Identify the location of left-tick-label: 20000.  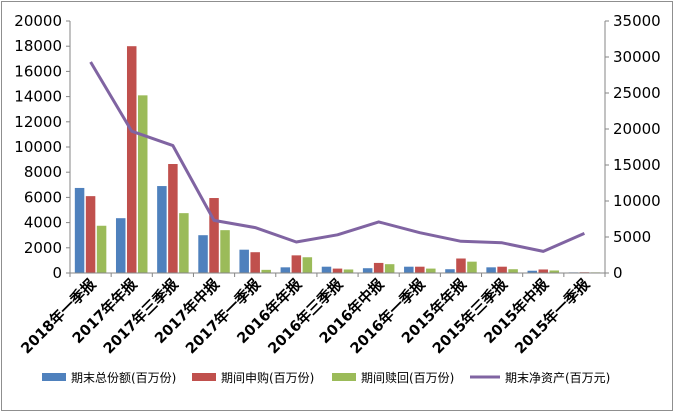
(38, 21).